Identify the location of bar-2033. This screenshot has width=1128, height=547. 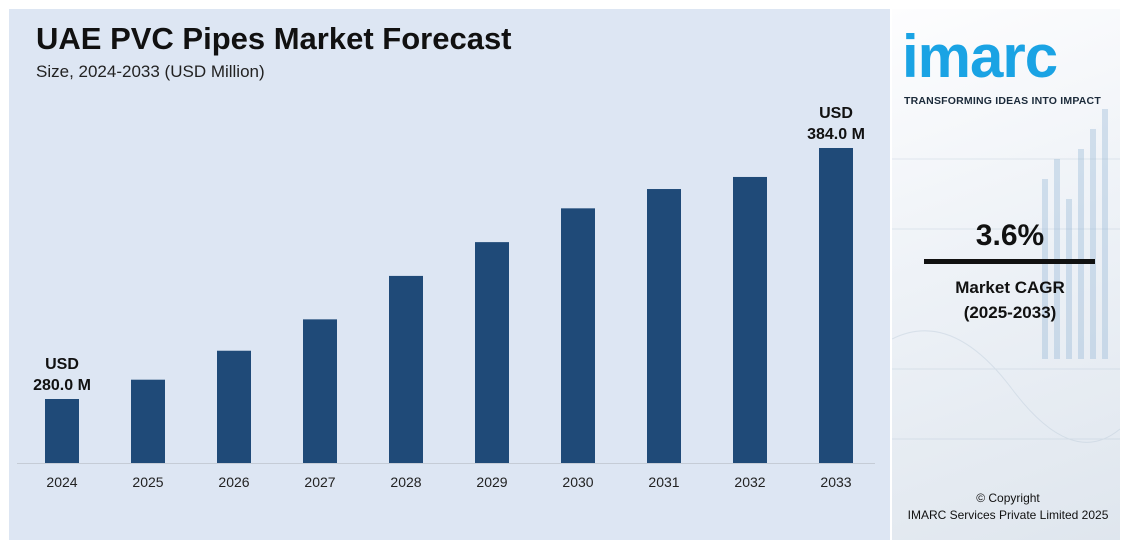
(836, 305).